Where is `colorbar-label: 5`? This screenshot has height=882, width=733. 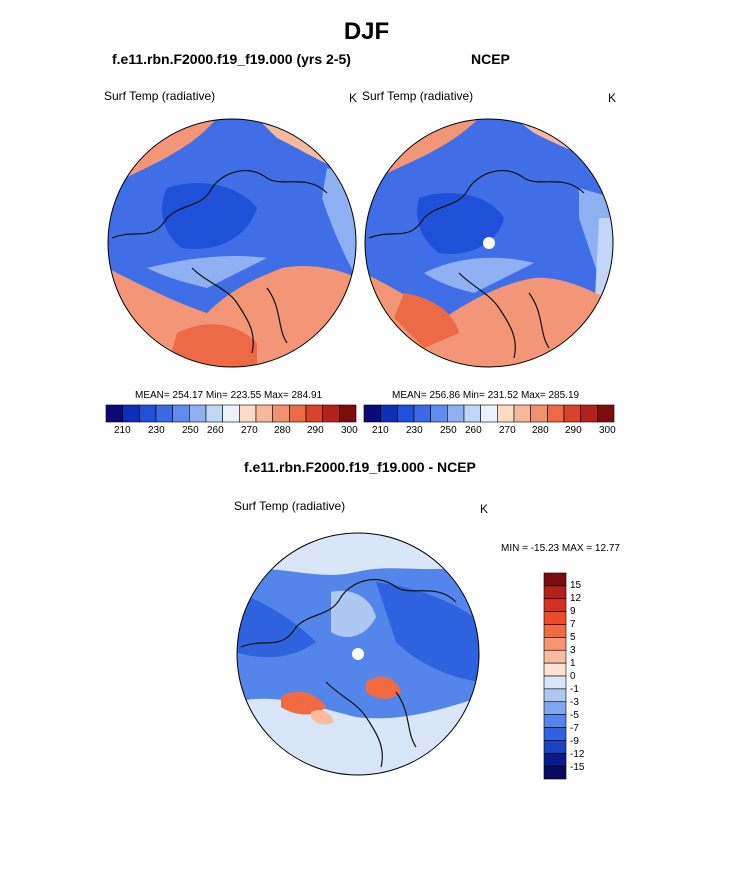
colorbar-label: 5 is located at coordinates (573, 637).